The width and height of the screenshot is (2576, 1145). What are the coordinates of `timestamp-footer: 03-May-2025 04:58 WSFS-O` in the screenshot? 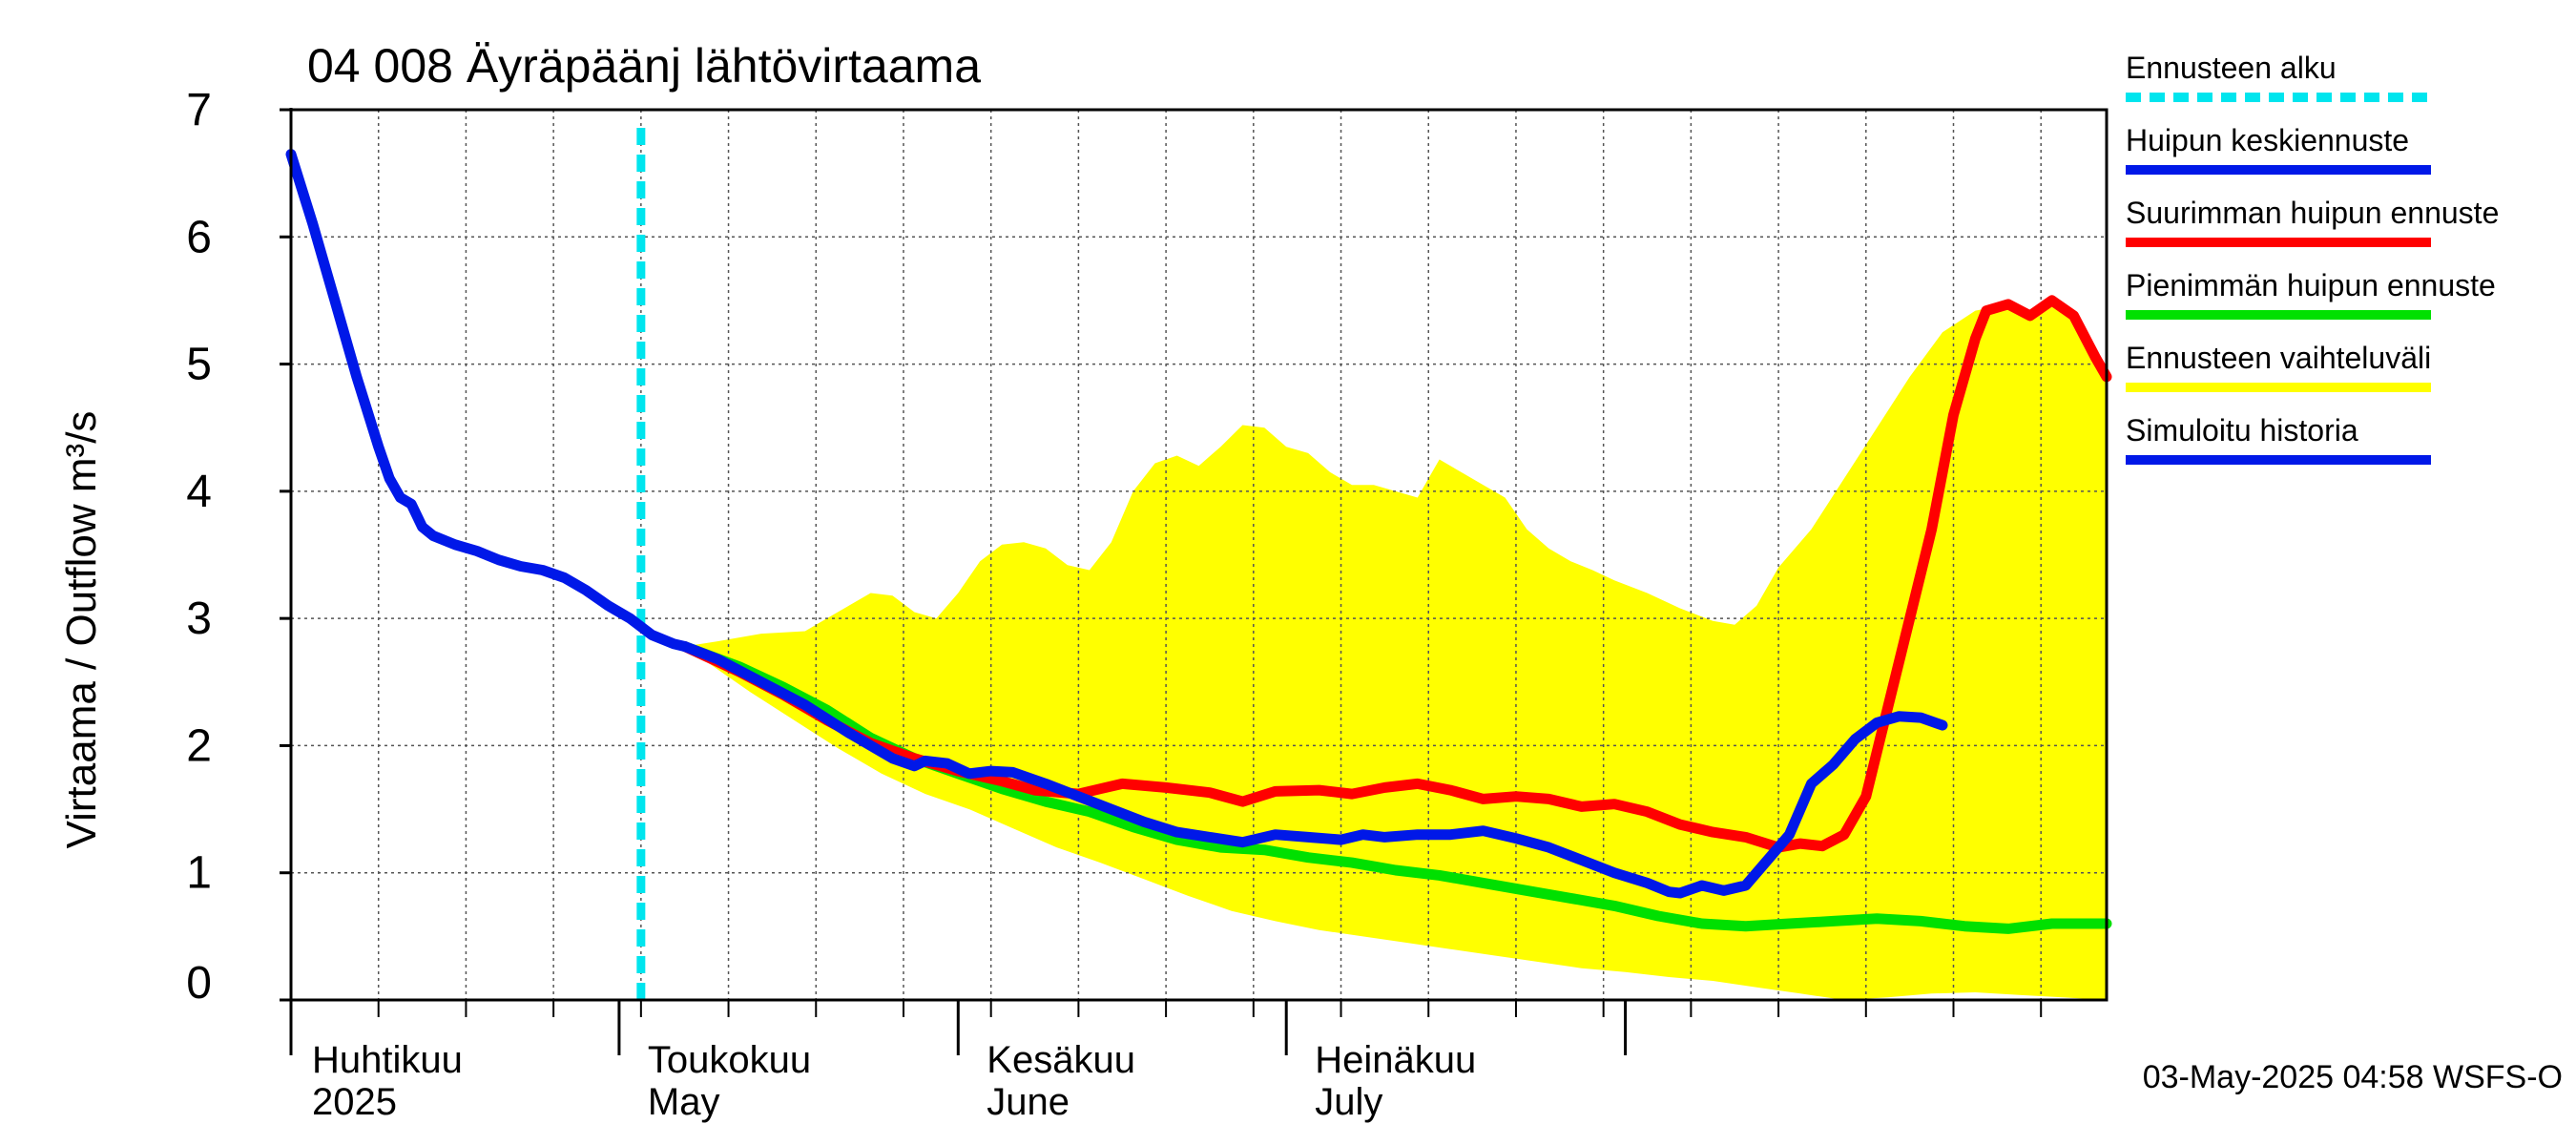 It's located at (2353, 1077).